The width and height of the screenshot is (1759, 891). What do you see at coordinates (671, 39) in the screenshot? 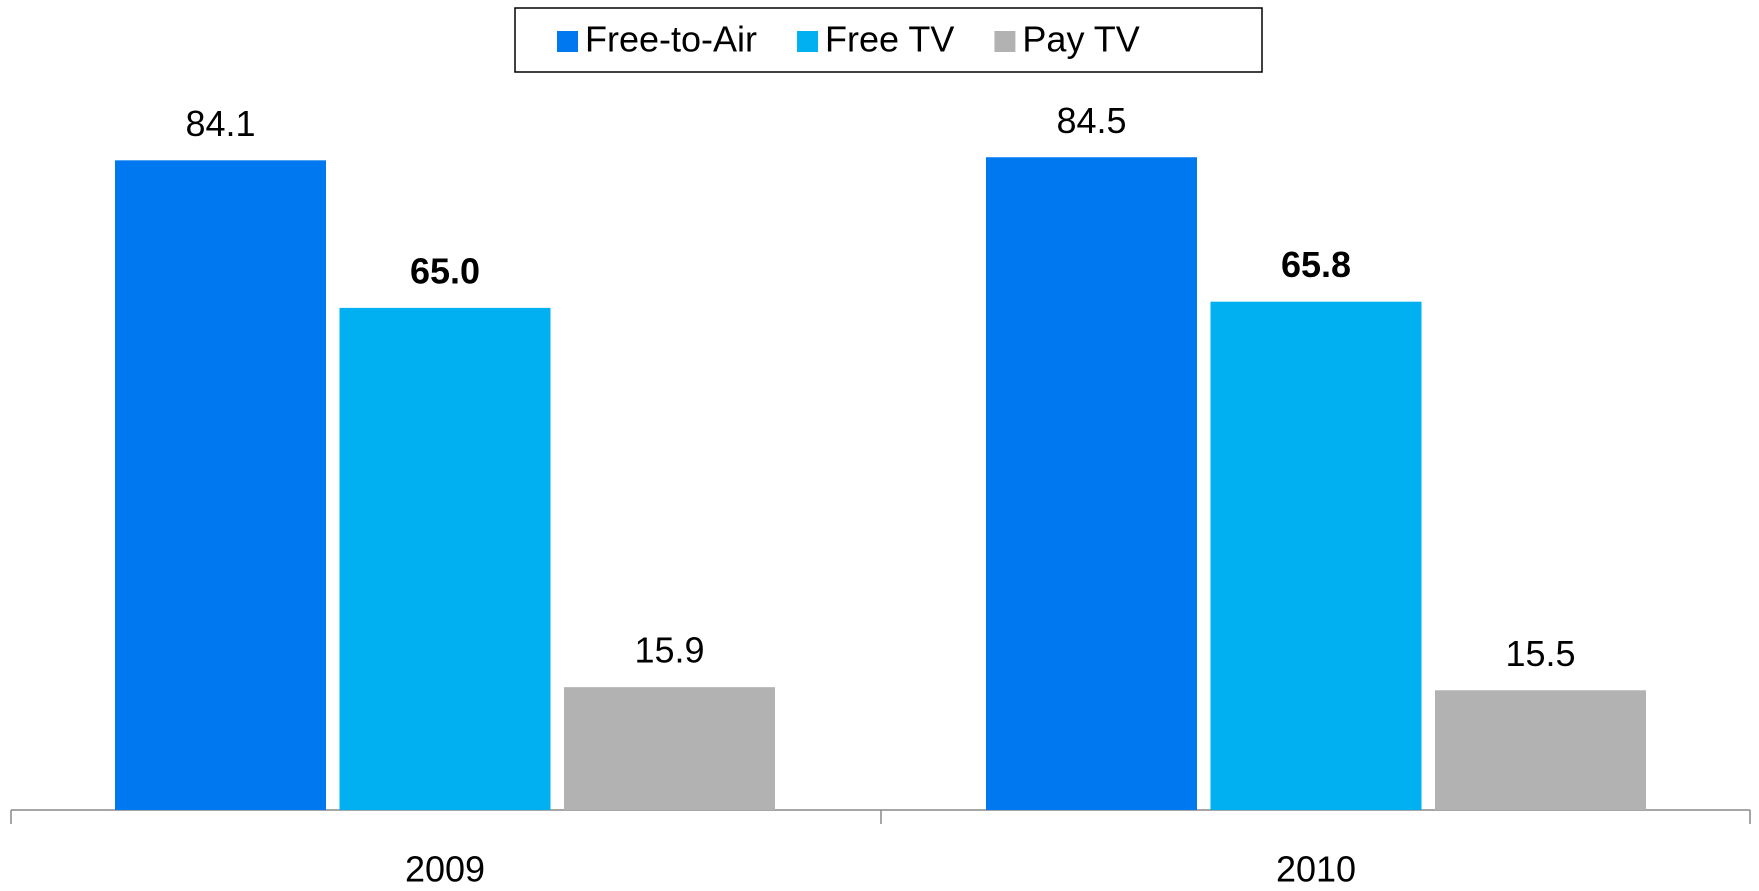
I see `legend-label: Free-to-Air` at bounding box center [671, 39].